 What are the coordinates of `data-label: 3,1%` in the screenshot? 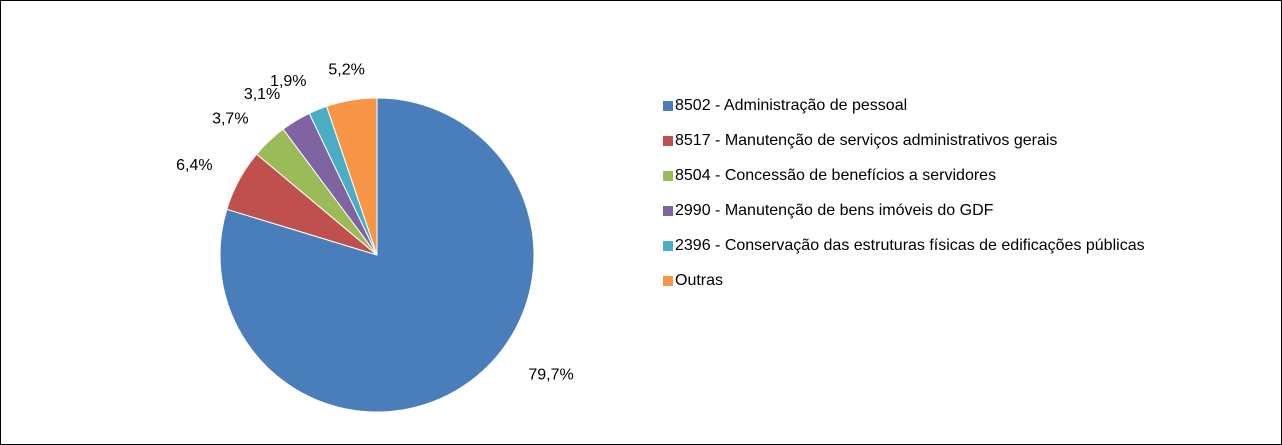 It's located at (262, 94).